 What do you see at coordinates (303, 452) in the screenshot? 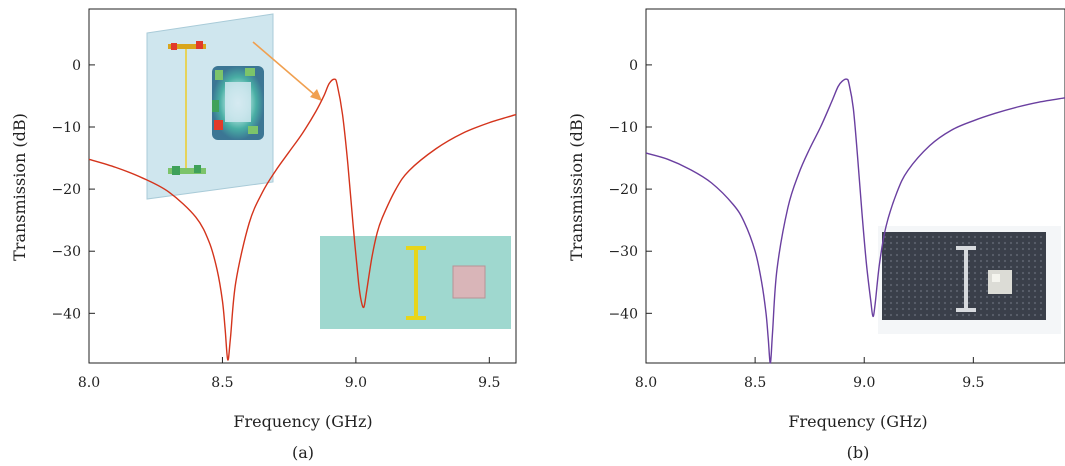
I see `panel-label-a: (a)` at bounding box center [303, 452].